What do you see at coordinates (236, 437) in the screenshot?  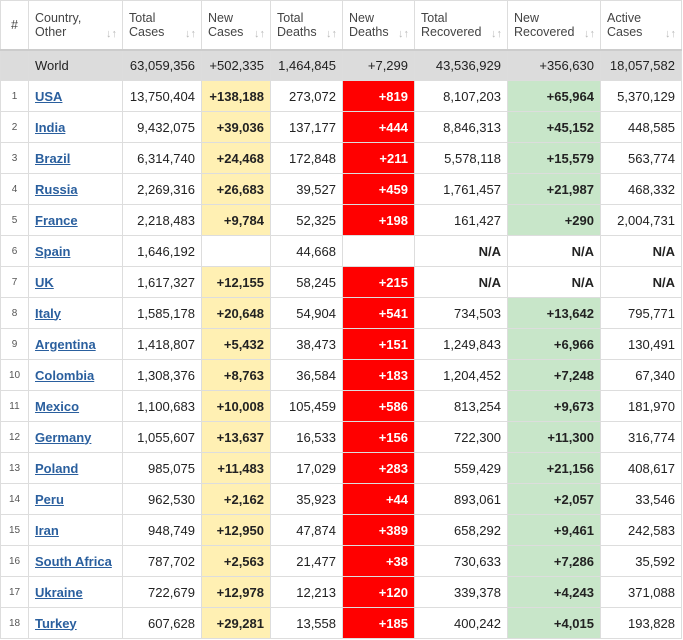 I see `cell: +13,637` at bounding box center [236, 437].